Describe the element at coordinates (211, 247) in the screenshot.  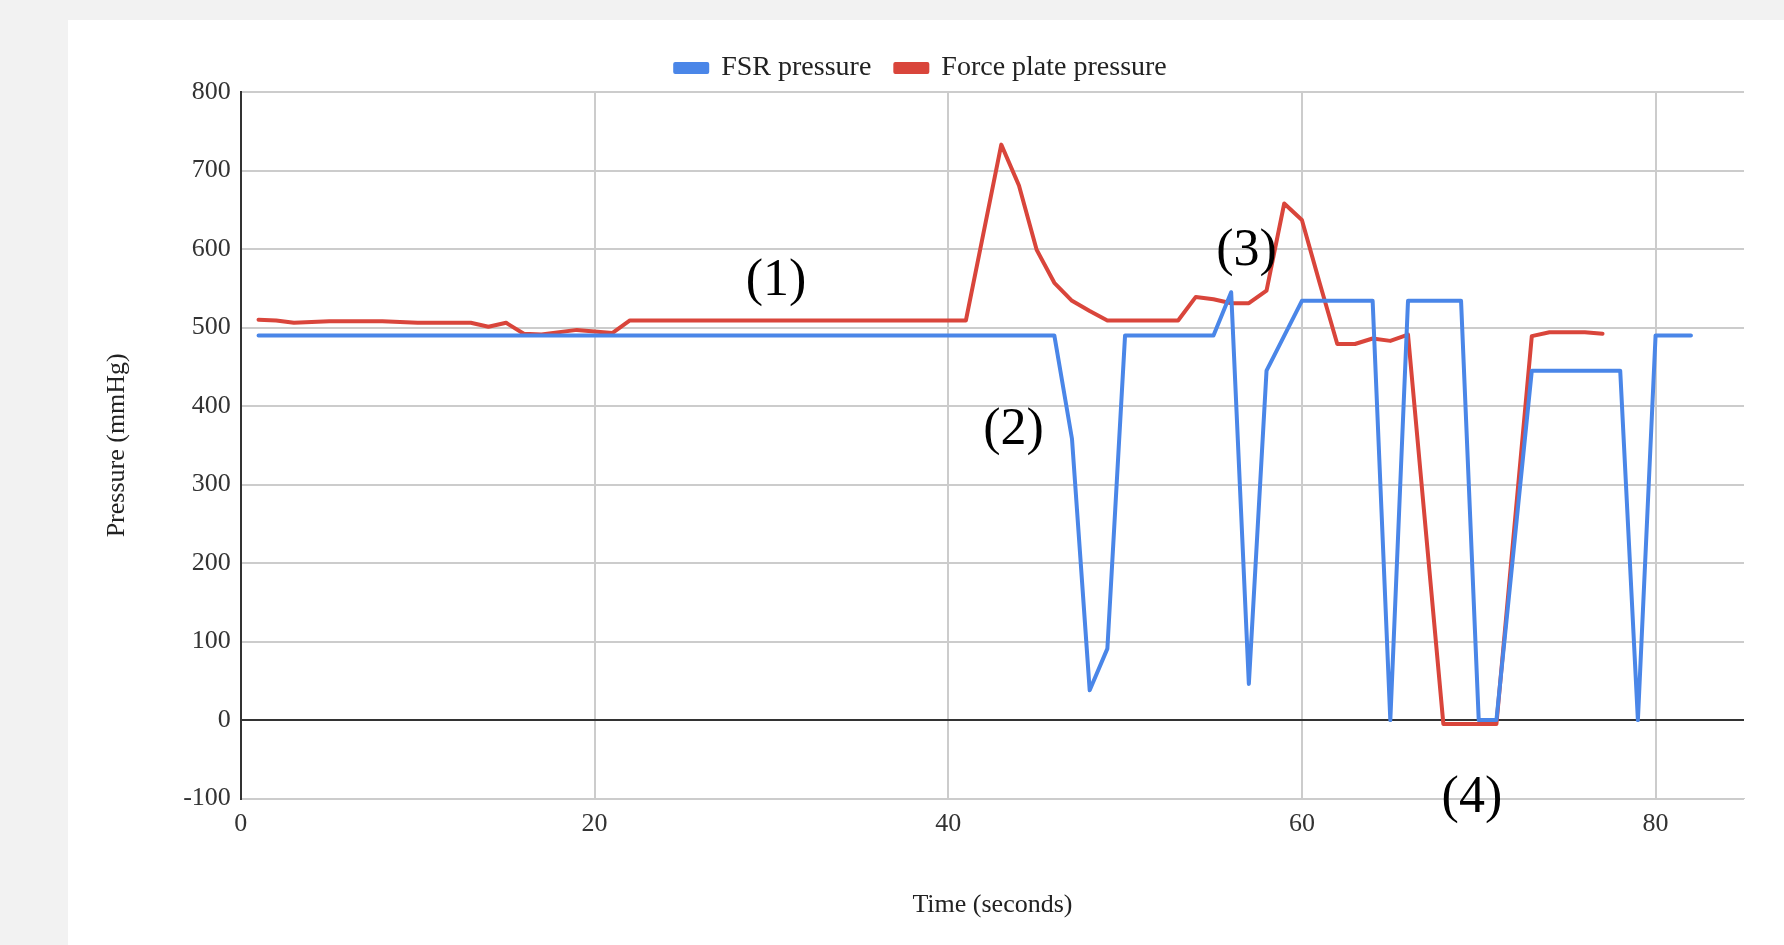
I see `y-tick-label: 600` at that location.